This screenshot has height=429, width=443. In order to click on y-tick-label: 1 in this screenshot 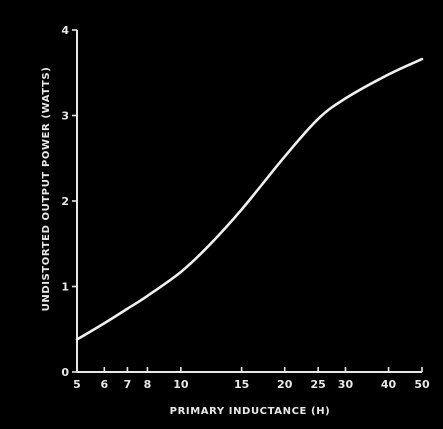, I will do `click(65, 287)`.